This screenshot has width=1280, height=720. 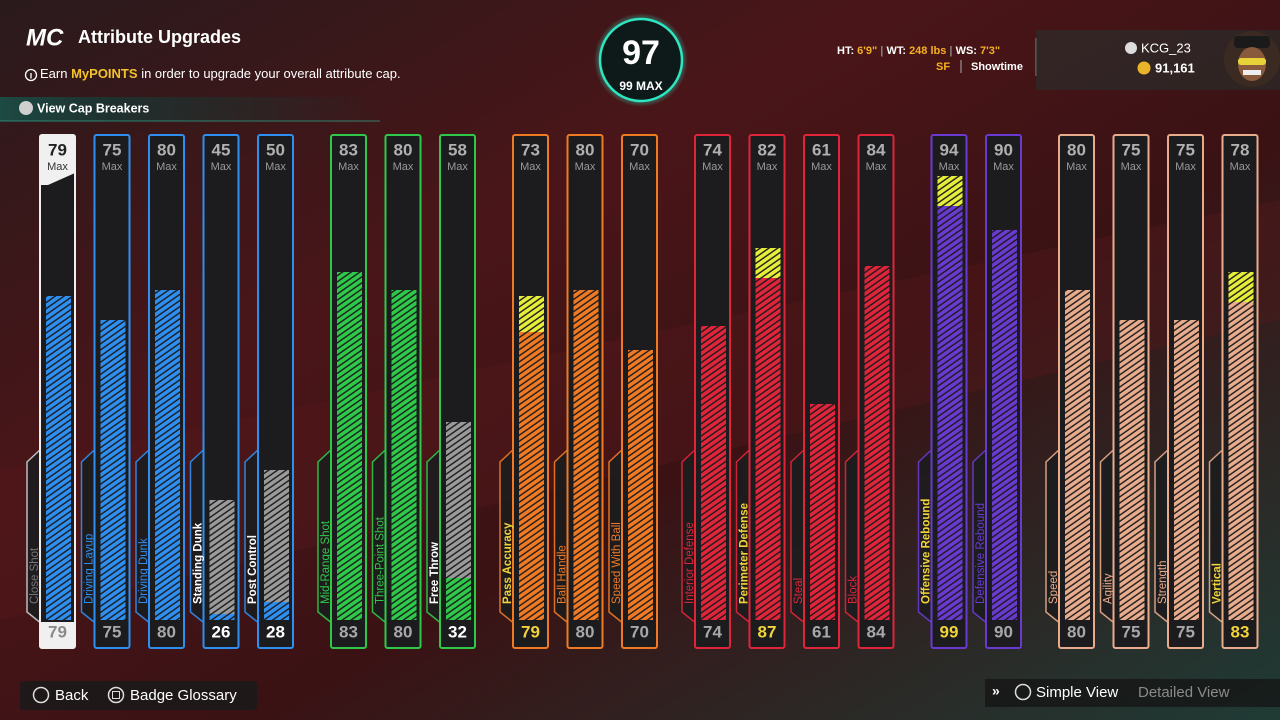 What do you see at coordinates (1003, 631) in the screenshot?
I see `current-value: 90` at bounding box center [1003, 631].